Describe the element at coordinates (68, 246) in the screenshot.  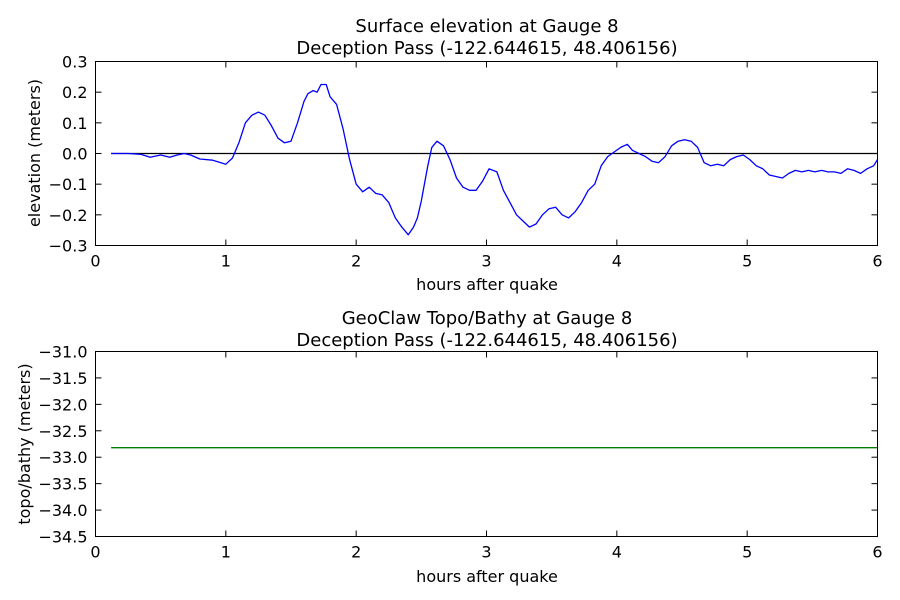
I see `y-tick-label: −0.3` at that location.